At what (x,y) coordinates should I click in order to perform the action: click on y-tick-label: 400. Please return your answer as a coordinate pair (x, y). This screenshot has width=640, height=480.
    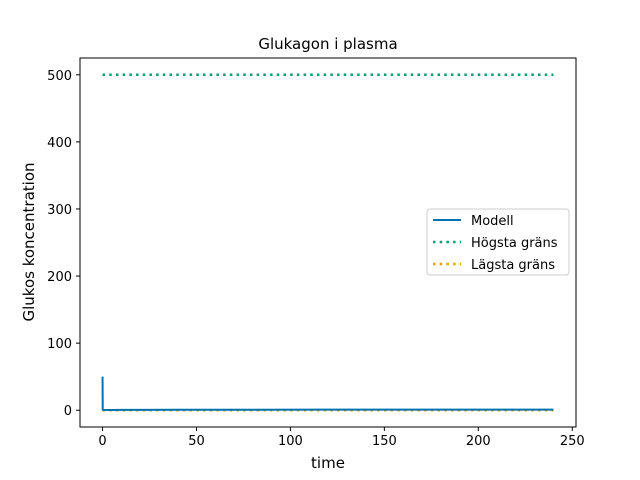
    Looking at the image, I should click on (59, 143).